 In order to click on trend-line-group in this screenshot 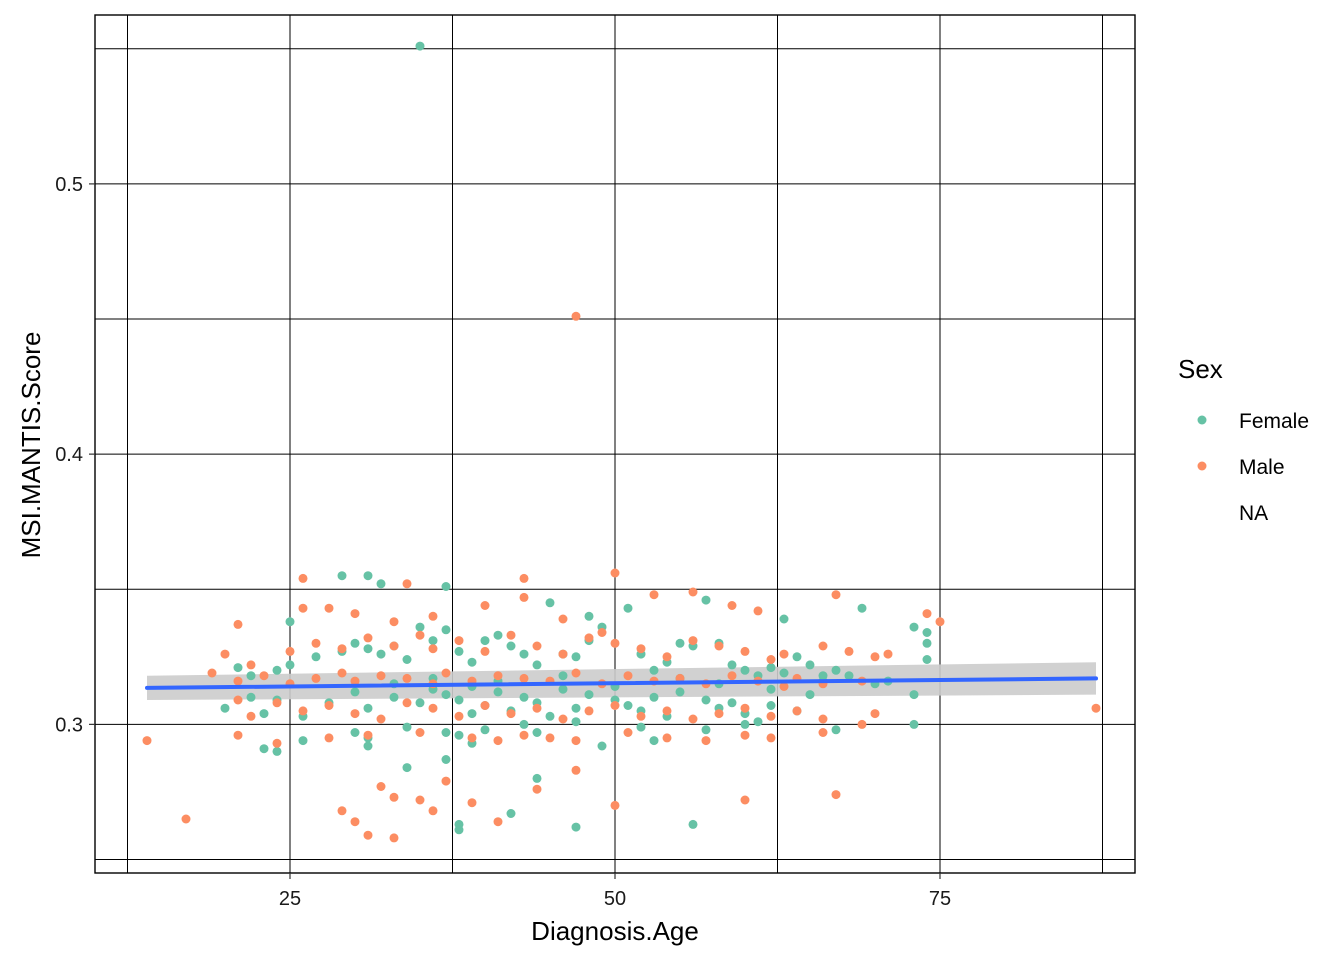, I will do `click(621, 683)`.